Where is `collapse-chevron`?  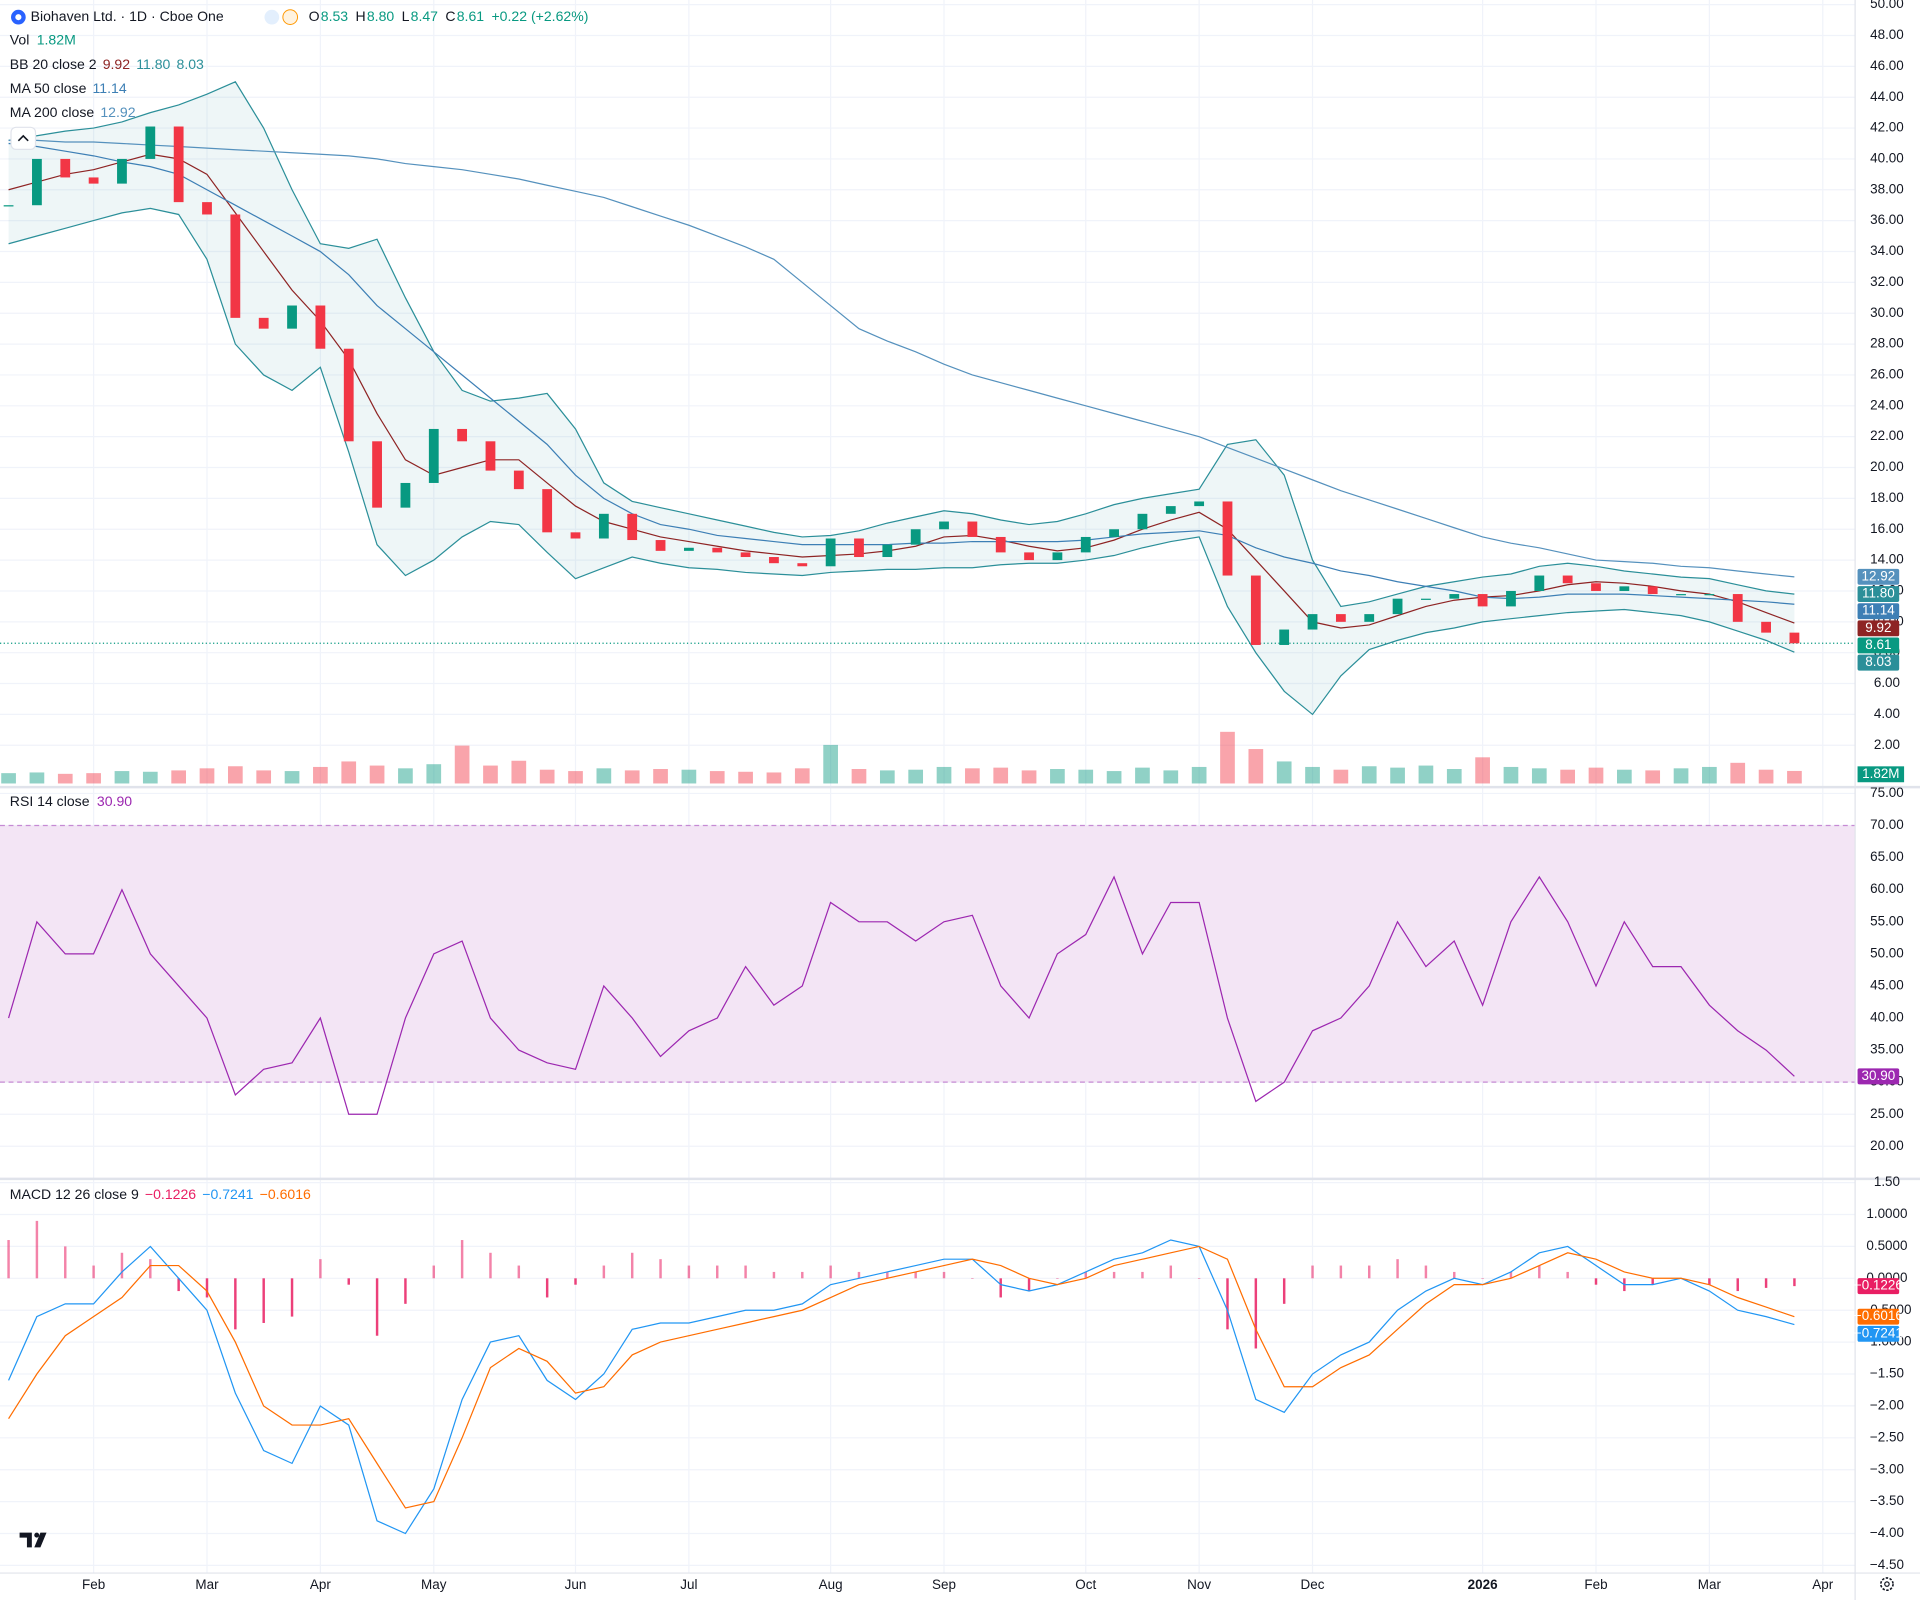 collapse-chevron is located at coordinates (23, 138).